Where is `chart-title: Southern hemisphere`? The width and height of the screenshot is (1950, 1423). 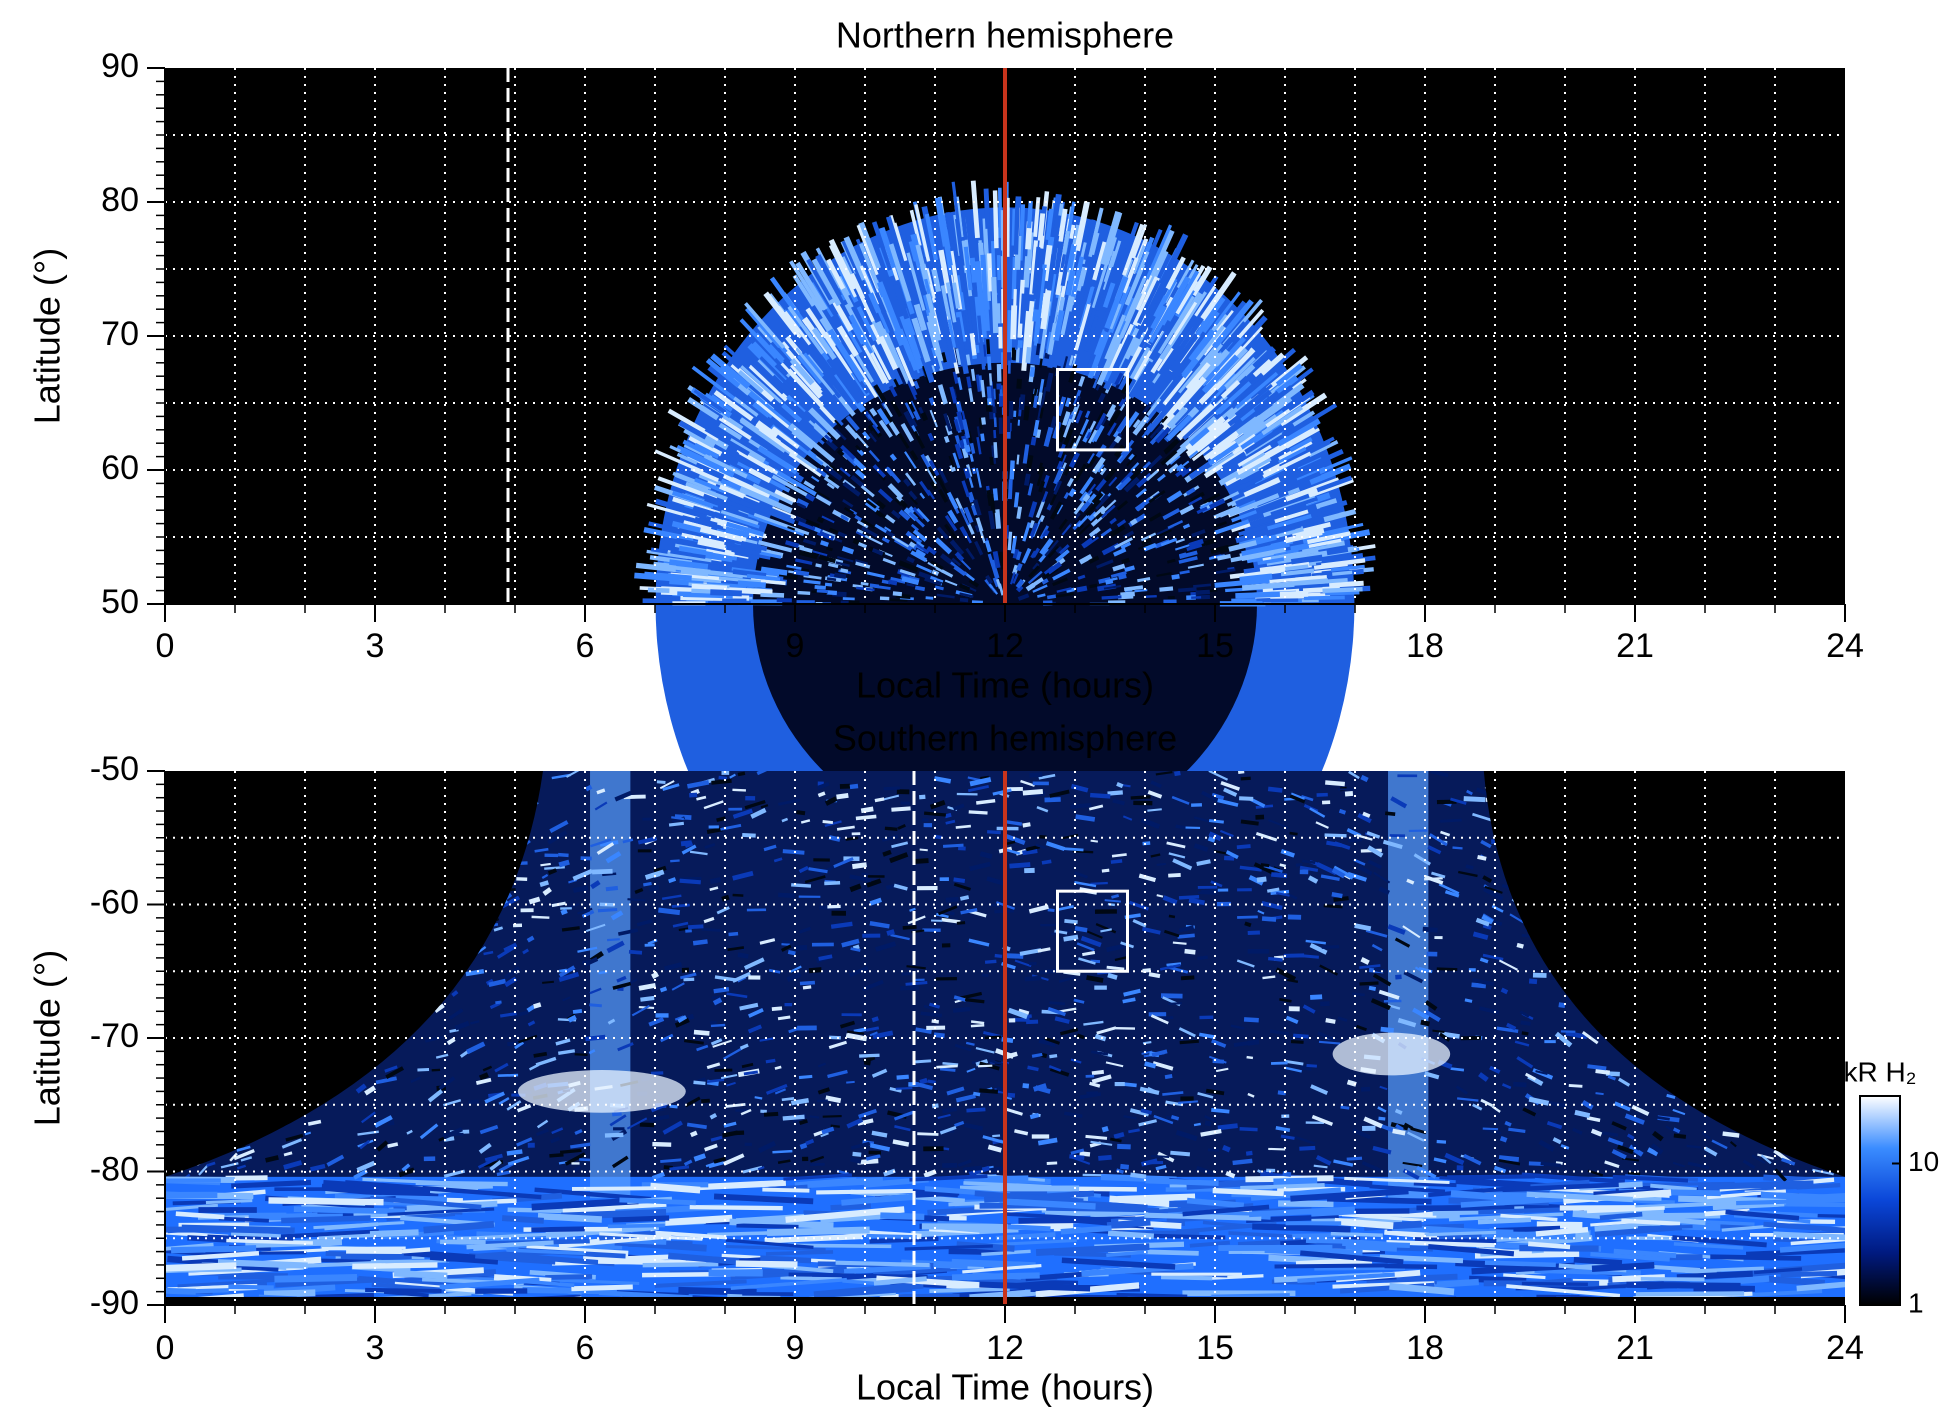
chart-title: Southern hemisphere is located at coordinates (1005, 738).